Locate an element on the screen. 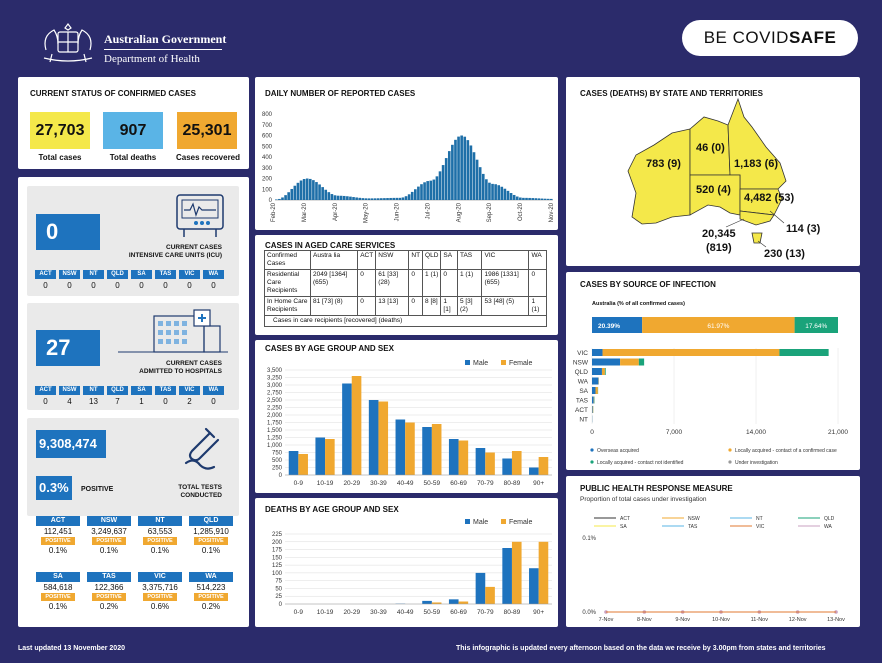 This screenshot has width=882, height=663. y-tick-label: 1,750 is located at coordinates (275, 424).